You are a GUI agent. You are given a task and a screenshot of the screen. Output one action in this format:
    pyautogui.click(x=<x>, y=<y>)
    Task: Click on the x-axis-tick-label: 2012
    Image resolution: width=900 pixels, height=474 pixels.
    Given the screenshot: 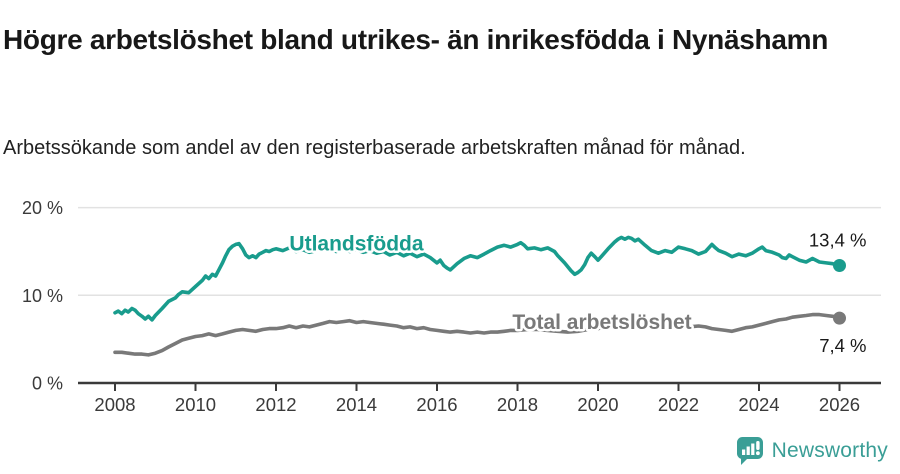 What is the action you would take?
    pyautogui.click(x=275, y=404)
    